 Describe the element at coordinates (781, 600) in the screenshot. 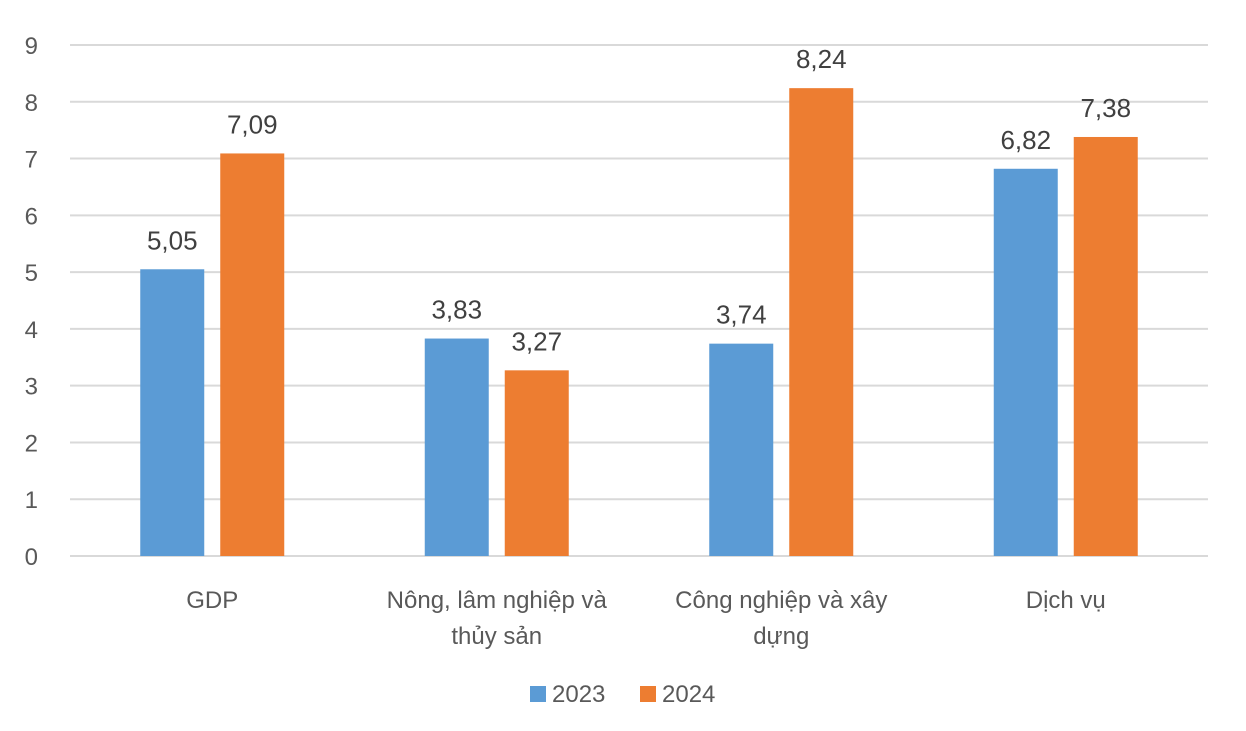

I see `category-label-line: Công nghiệp và xây` at that location.